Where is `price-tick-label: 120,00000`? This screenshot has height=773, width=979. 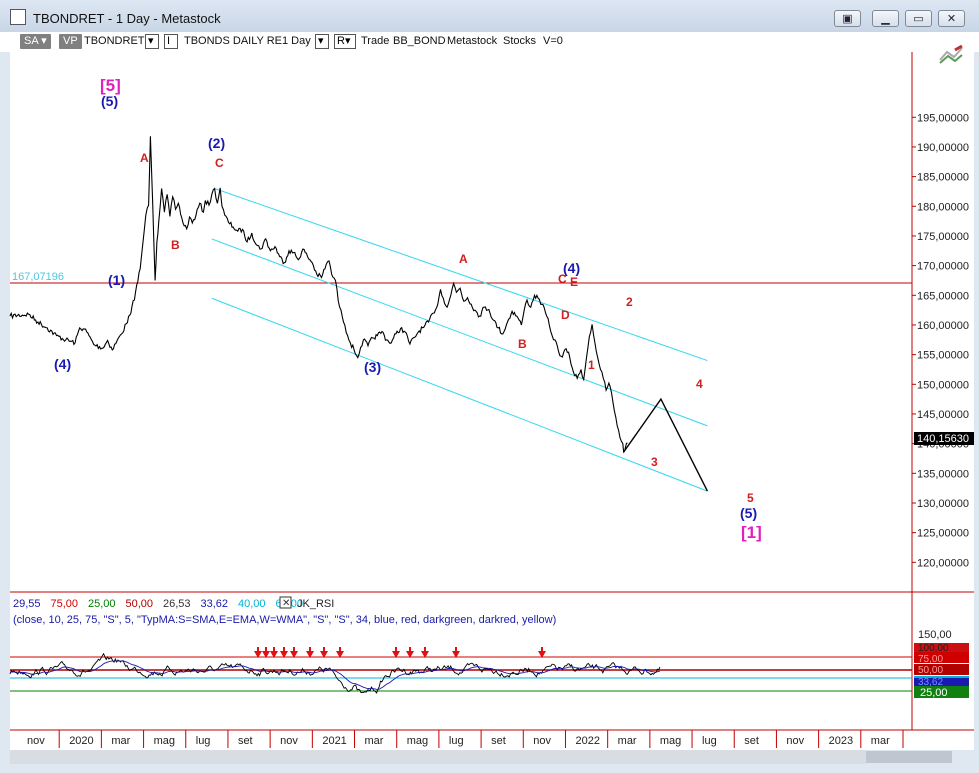
price-tick-label: 120,00000 is located at coordinates (943, 563).